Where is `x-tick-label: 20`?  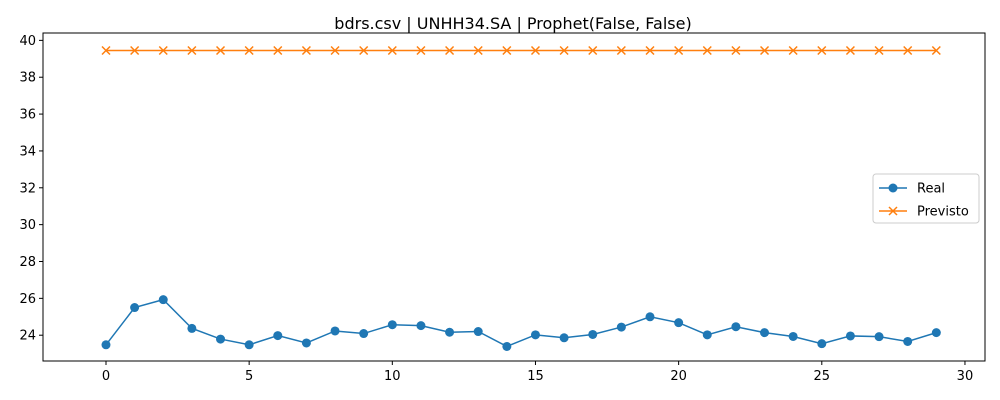 x-tick-label: 20 is located at coordinates (678, 376).